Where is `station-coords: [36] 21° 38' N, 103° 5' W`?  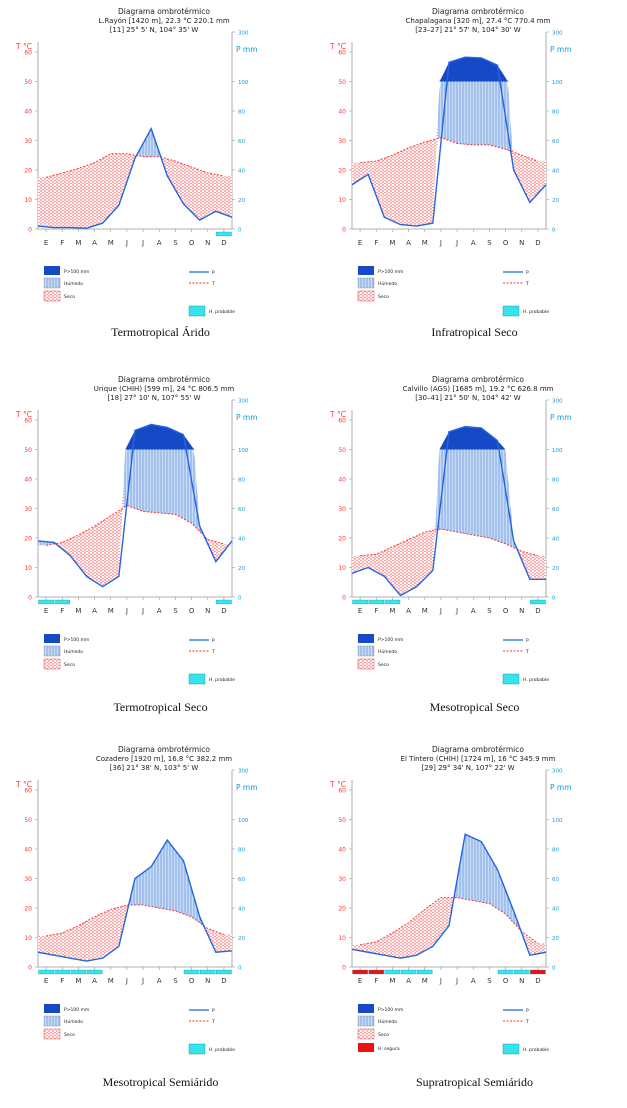
station-coords: [36] 21° 38' N, 103° 5' W is located at coordinates (154, 768).